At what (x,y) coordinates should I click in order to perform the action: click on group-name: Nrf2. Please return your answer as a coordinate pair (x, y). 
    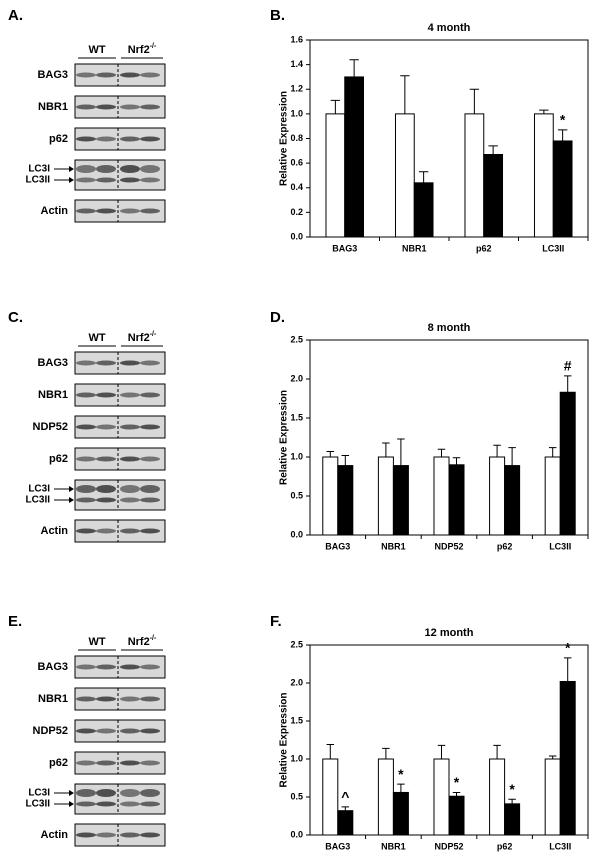
    Looking at the image, I should click on (139, 50).